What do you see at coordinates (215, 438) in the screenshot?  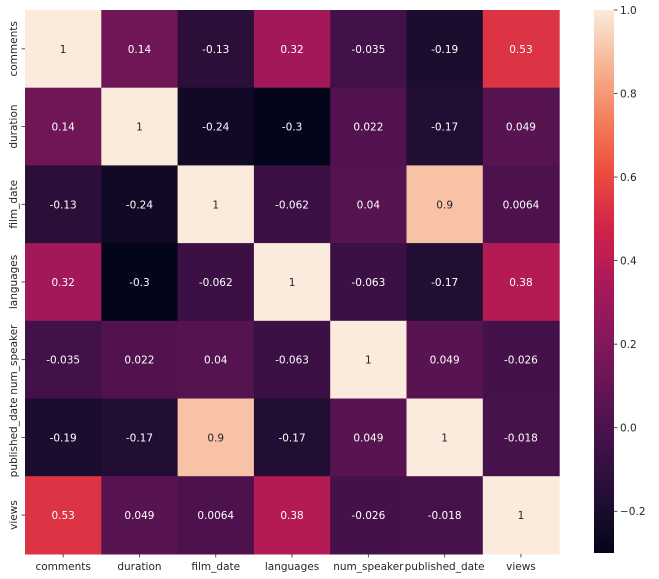 I see `cell-value-label: 0.9` at bounding box center [215, 438].